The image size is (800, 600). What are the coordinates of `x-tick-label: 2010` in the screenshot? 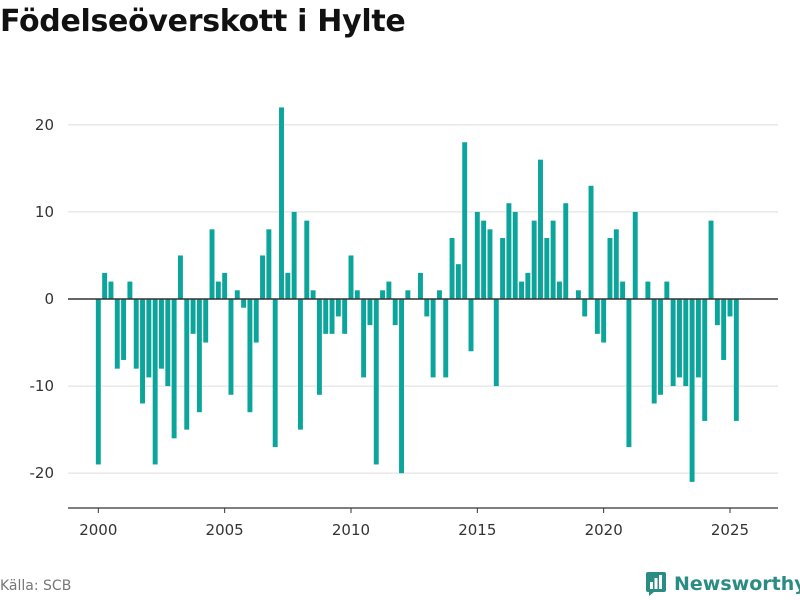 It's located at (351, 530).